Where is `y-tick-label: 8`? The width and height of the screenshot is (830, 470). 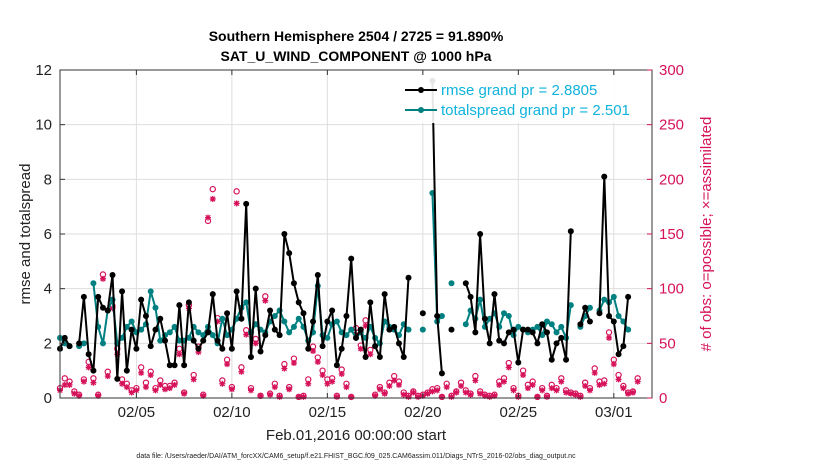 y-tick-label: 8 is located at coordinates (48, 179).